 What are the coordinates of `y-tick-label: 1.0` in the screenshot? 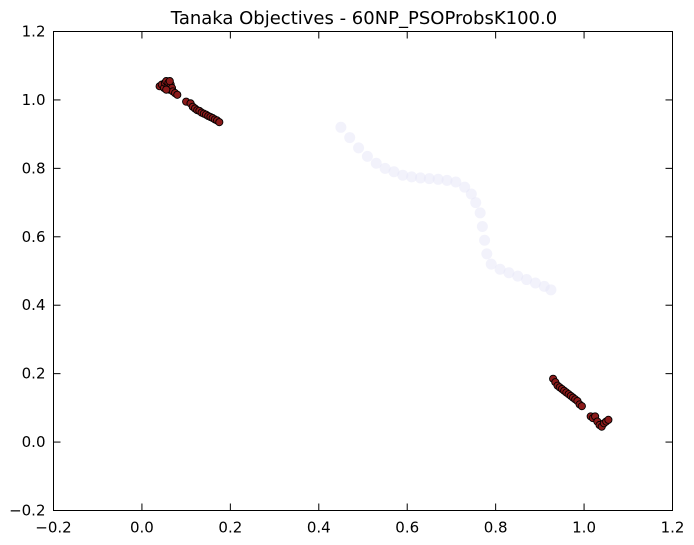 It's located at (34, 100).